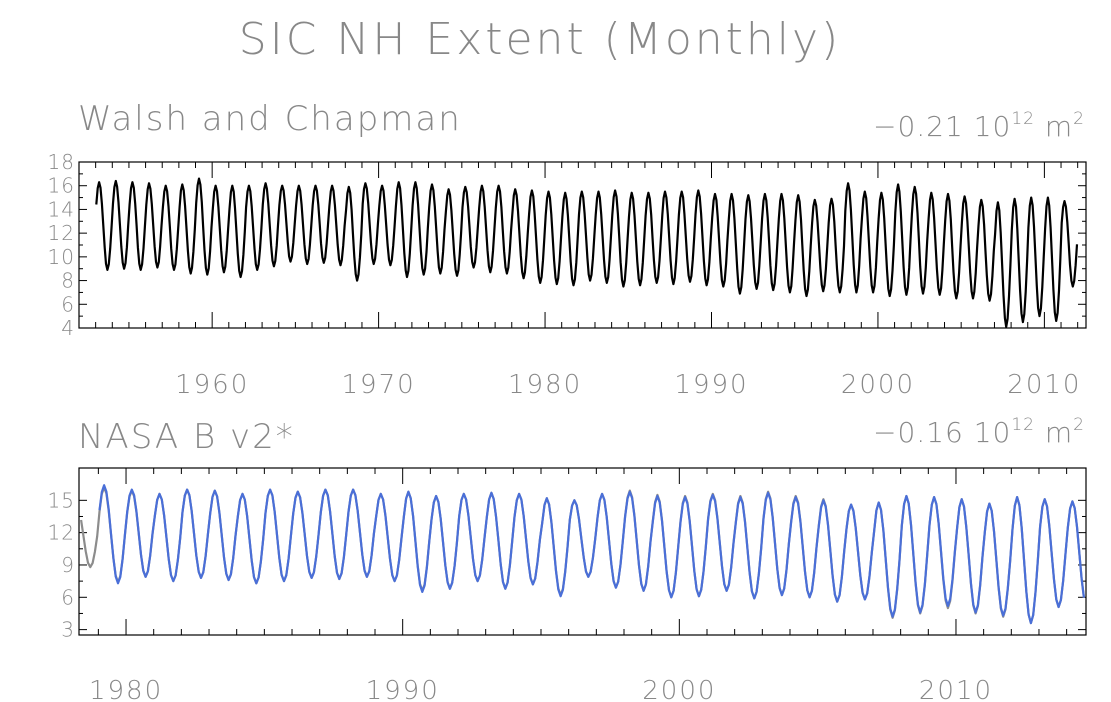 Image resolution: width=1111 pixels, height=702 pixels. What do you see at coordinates (212, 385) in the screenshot?
I see `x-tick-label: 1960` at bounding box center [212, 385].